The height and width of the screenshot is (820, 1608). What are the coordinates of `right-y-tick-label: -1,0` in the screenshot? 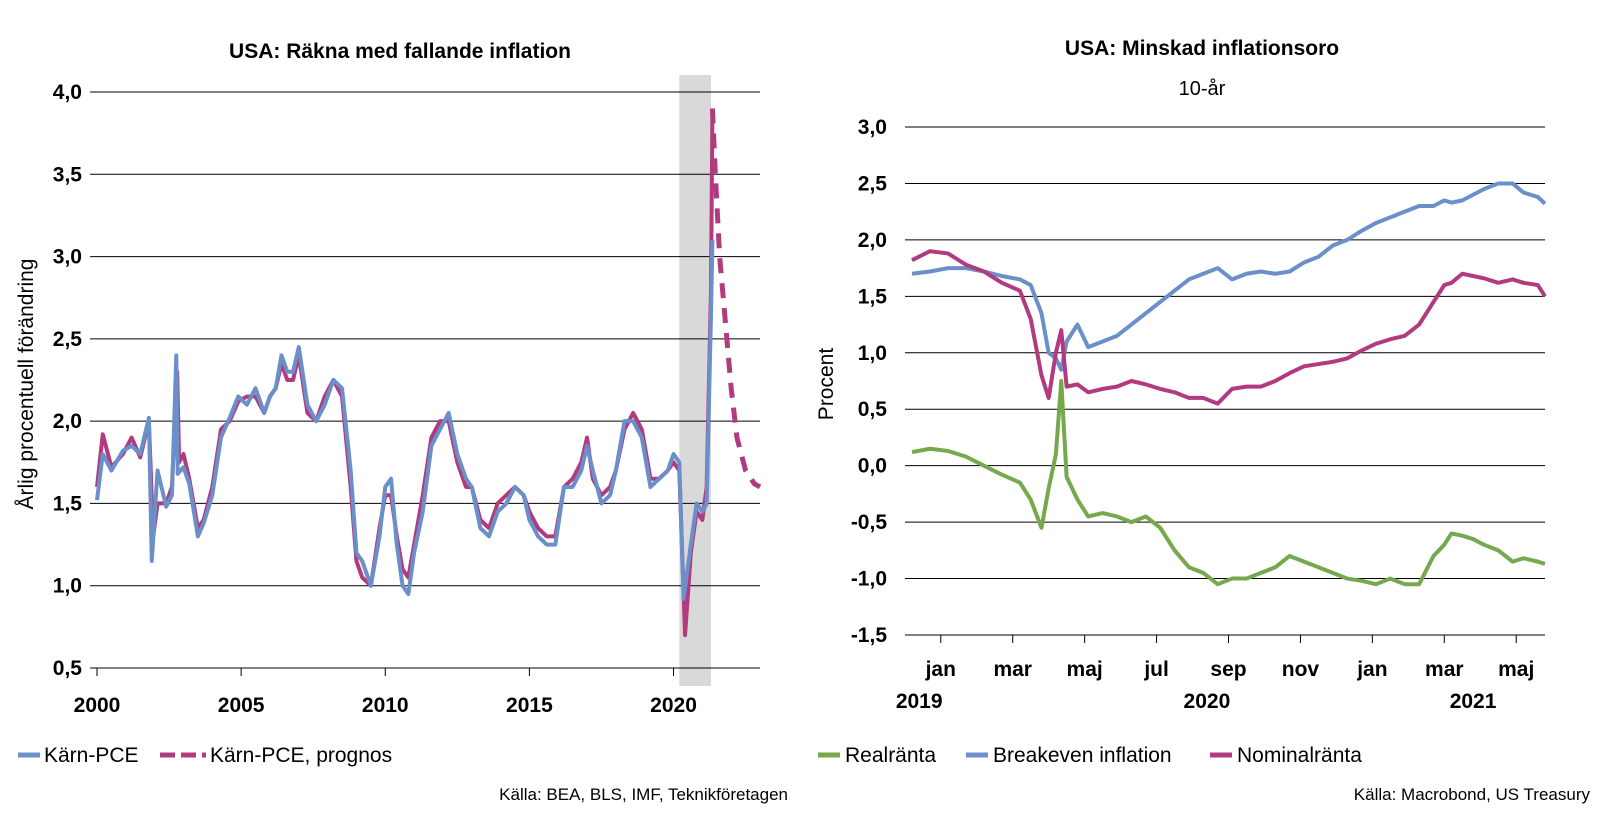 It's located at (869, 579).